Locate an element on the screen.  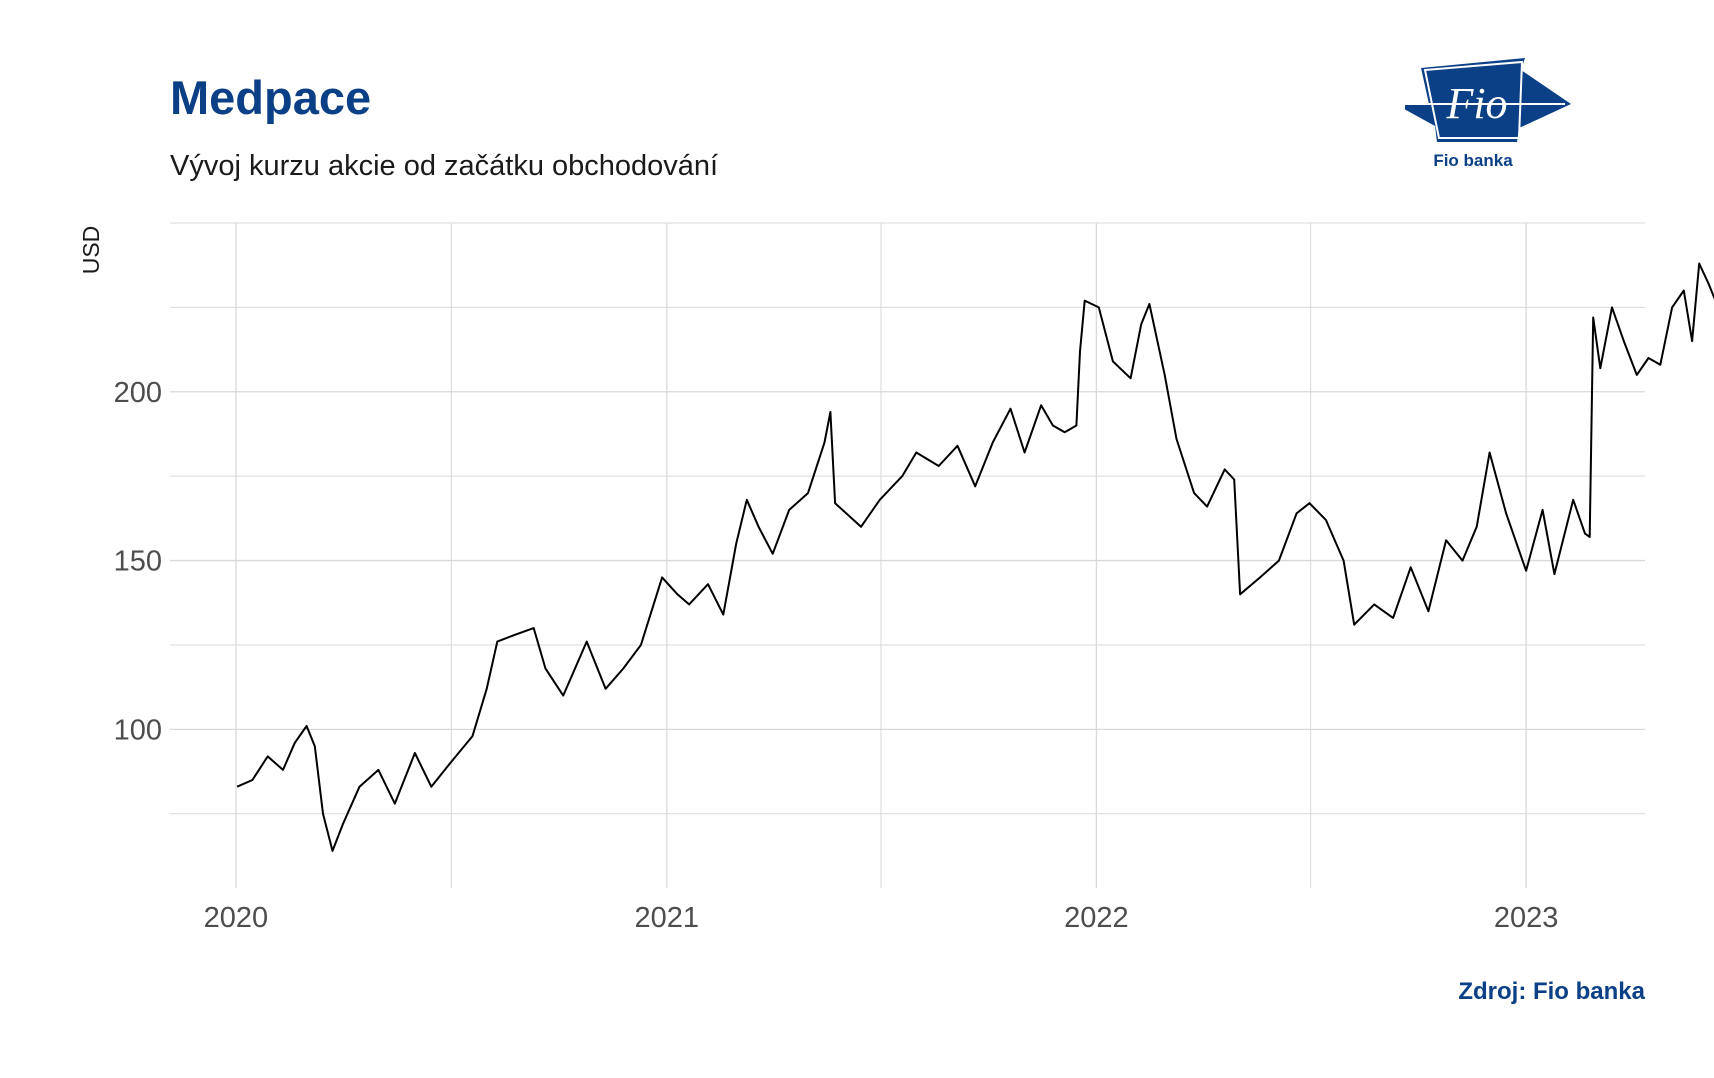
chart-title: Medpace is located at coordinates (271, 97).